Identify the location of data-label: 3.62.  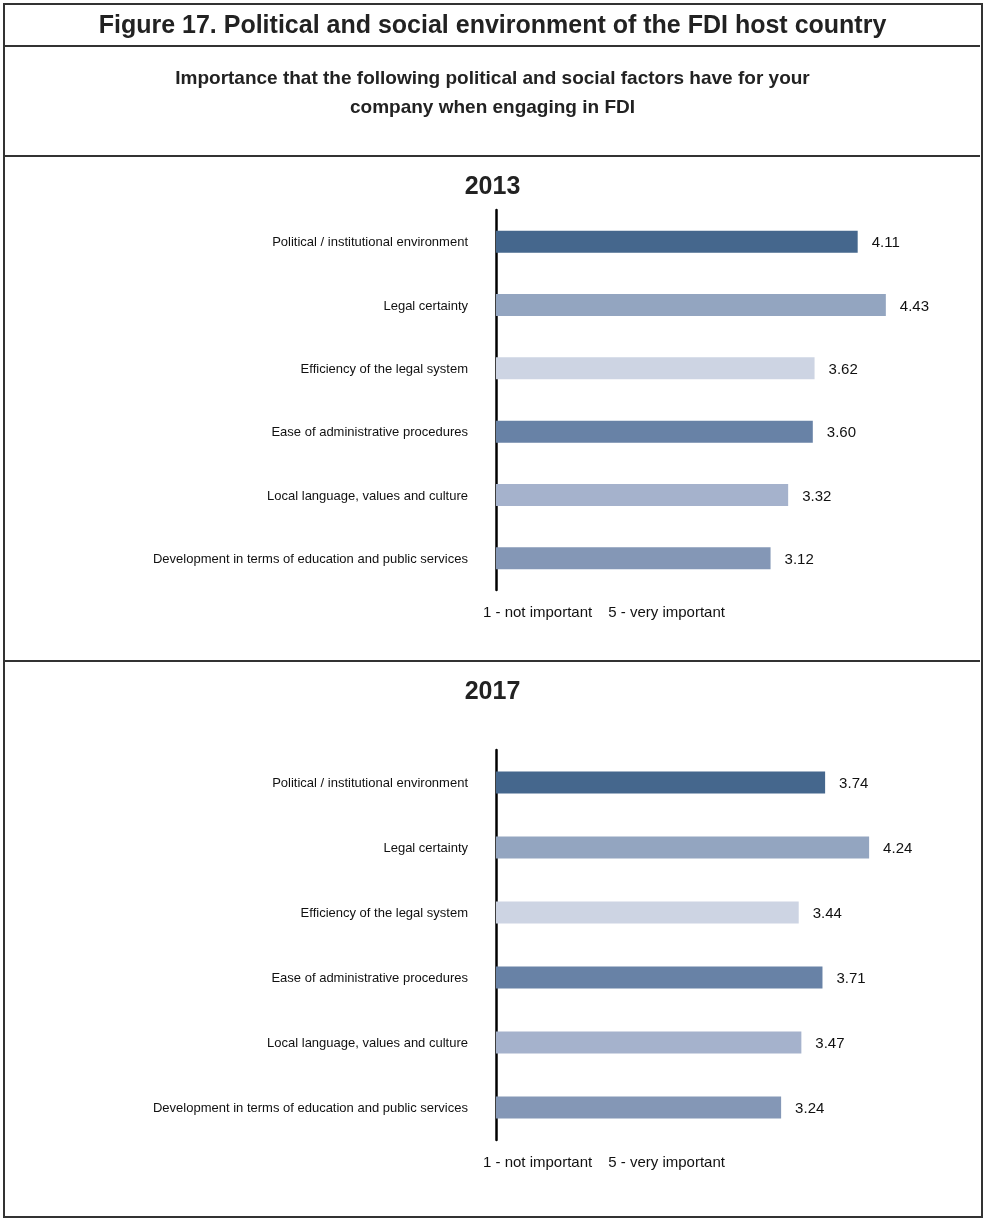
(843, 368).